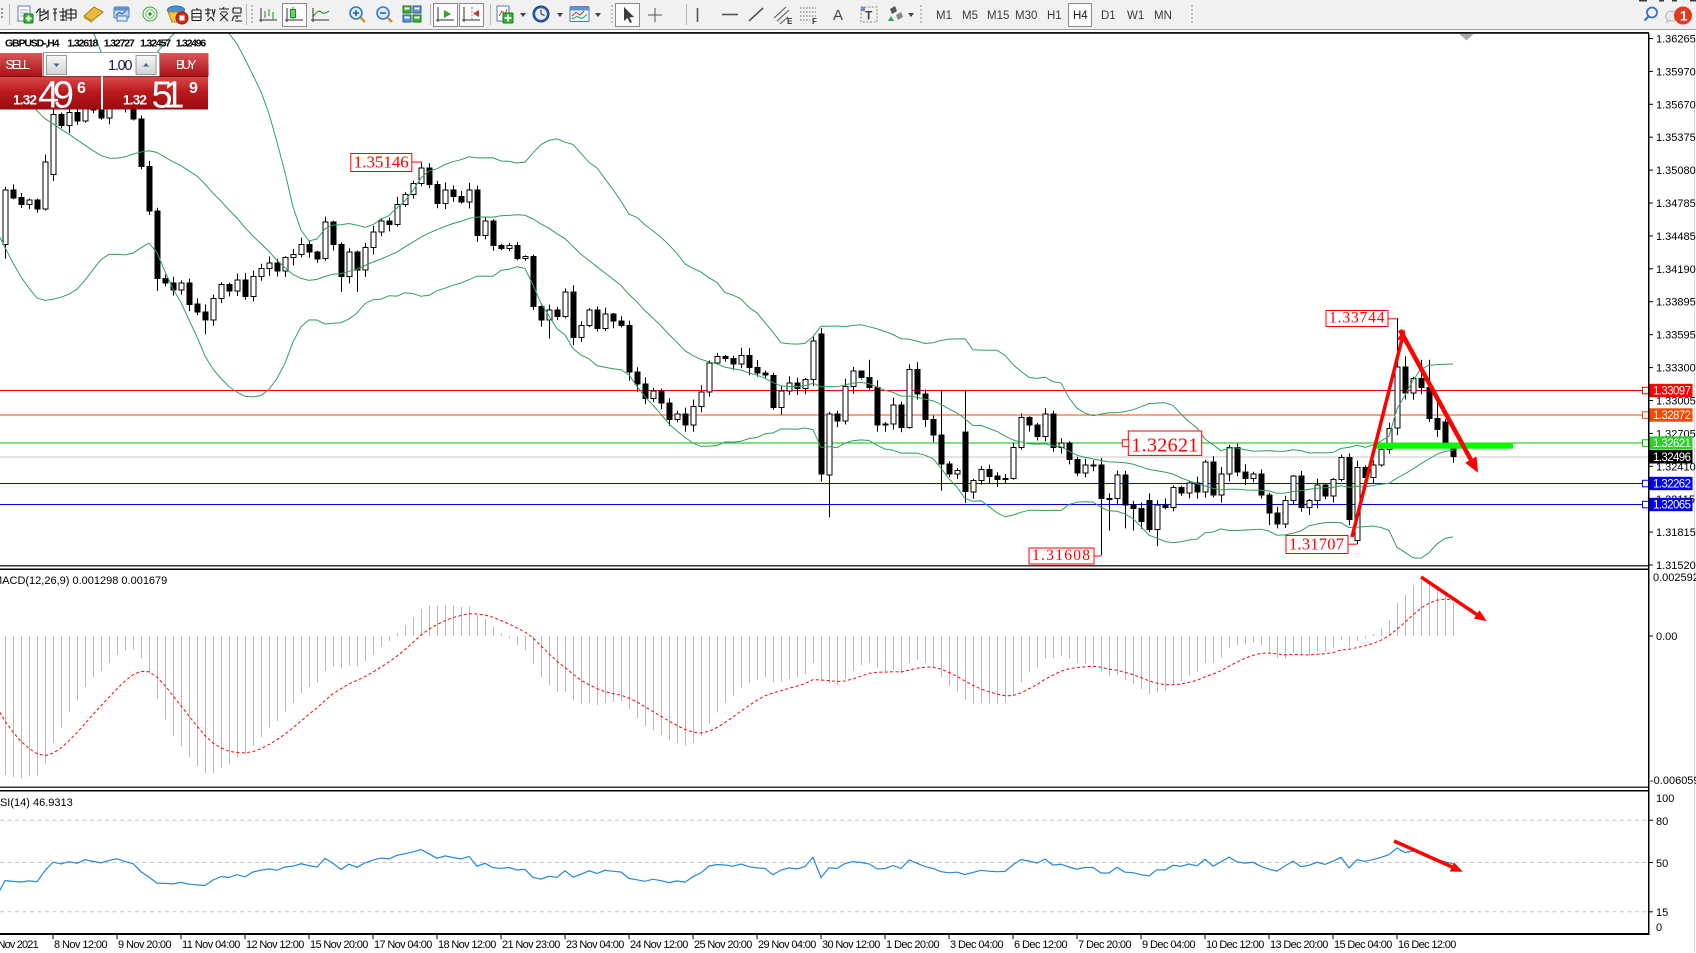  Describe the element at coordinates (1676, 40) in the screenshot. I see `svg-text: 1.36265` at that location.